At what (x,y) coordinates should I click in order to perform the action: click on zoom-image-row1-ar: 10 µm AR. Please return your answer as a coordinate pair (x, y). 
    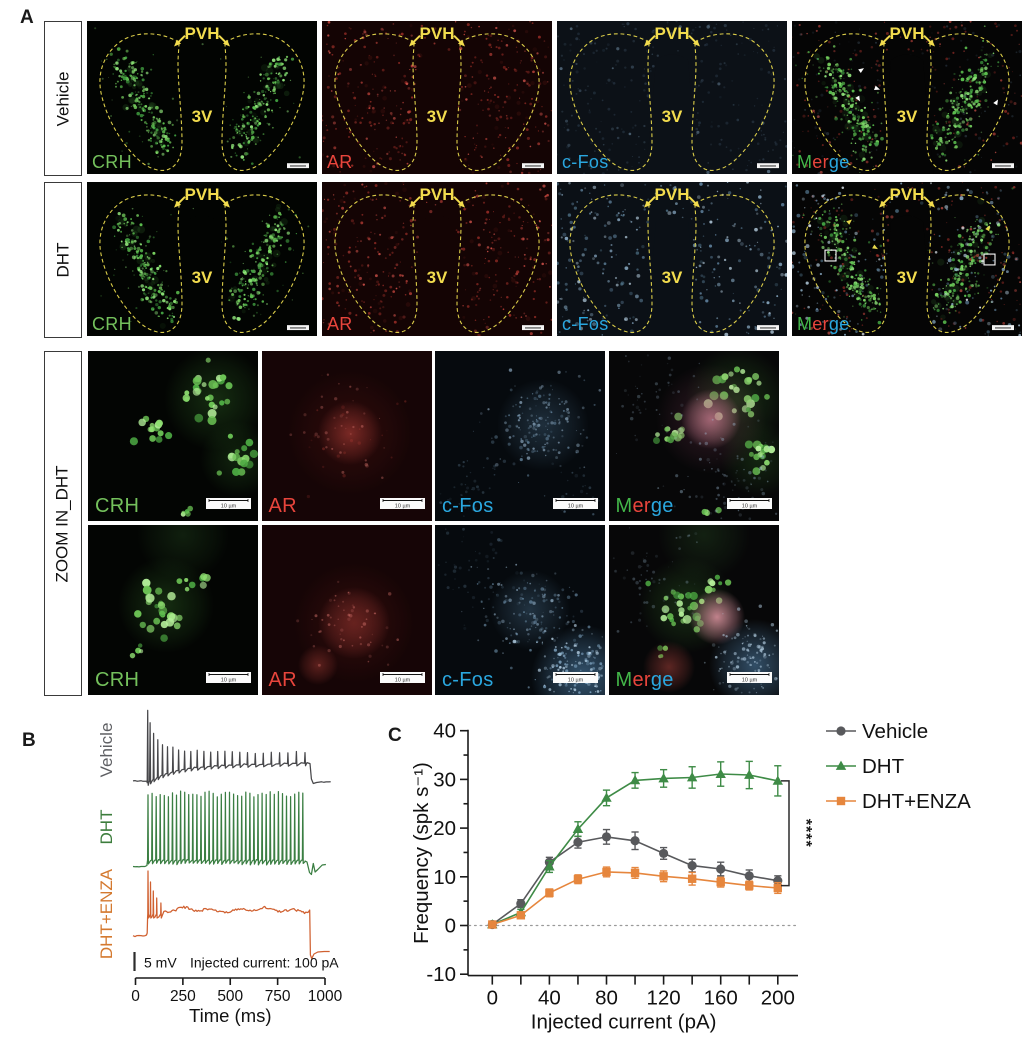
    Looking at the image, I should click on (347, 436).